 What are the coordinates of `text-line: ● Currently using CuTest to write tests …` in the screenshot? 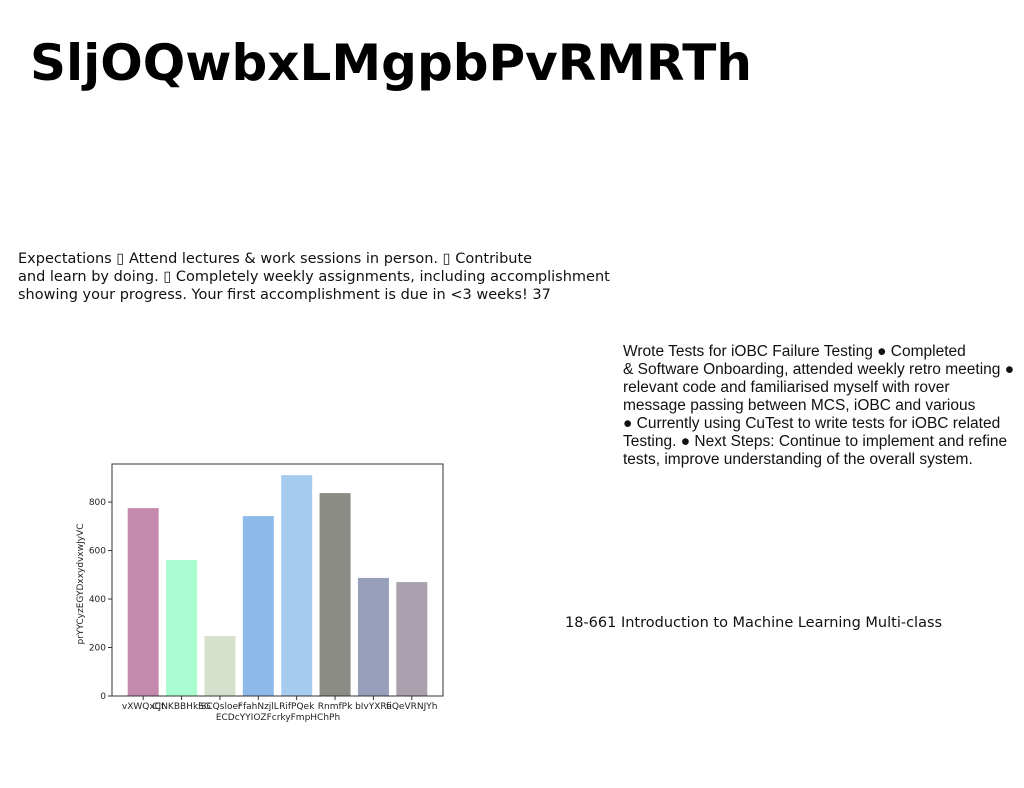 It's located at (812, 423).